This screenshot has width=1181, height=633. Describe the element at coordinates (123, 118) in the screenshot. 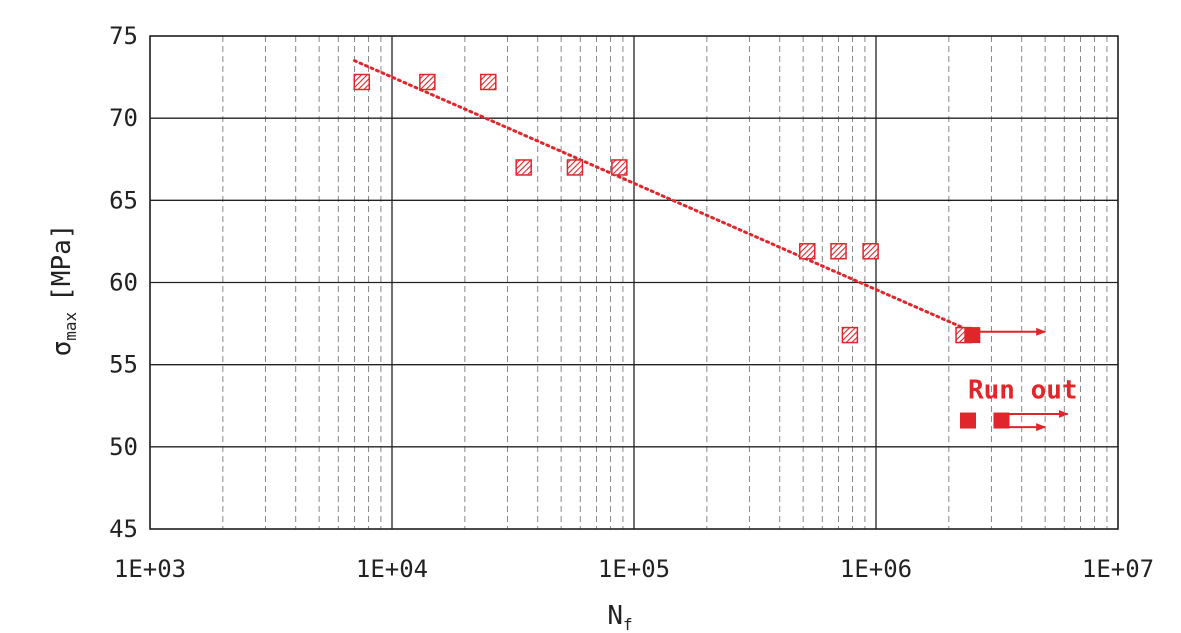

I see `y-tick-label: 70` at that location.